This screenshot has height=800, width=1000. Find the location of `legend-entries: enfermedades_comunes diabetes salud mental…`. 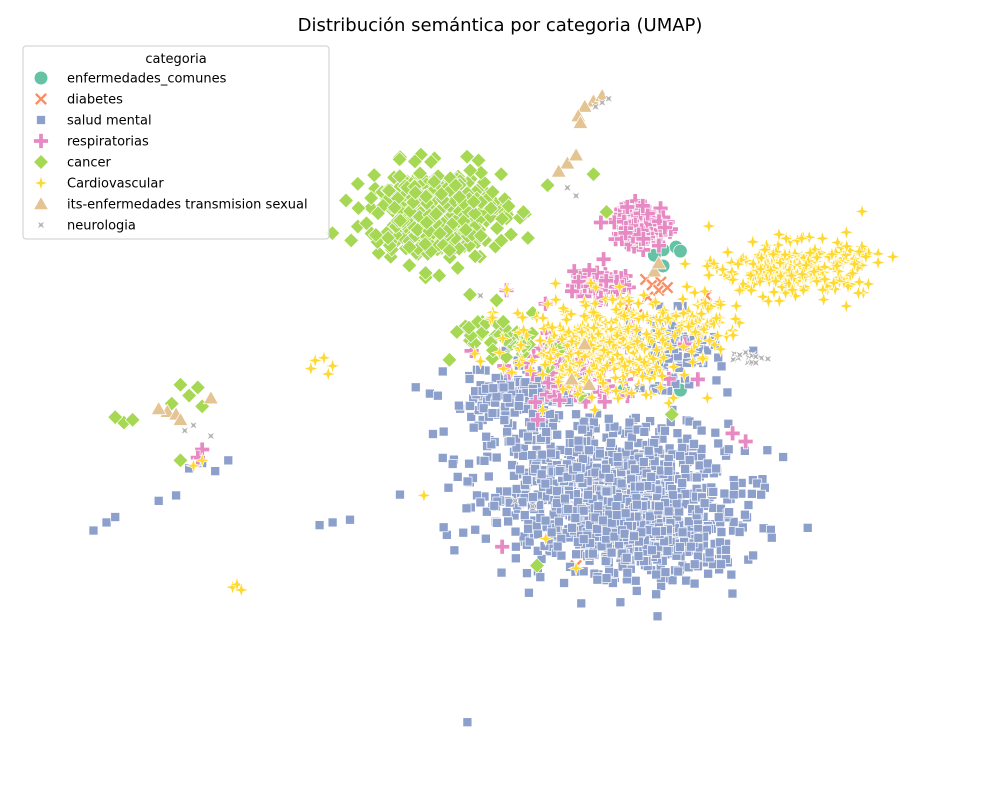

legend-entries: enfermedades_comunes diabetes salud mental… is located at coordinates (170, 152).